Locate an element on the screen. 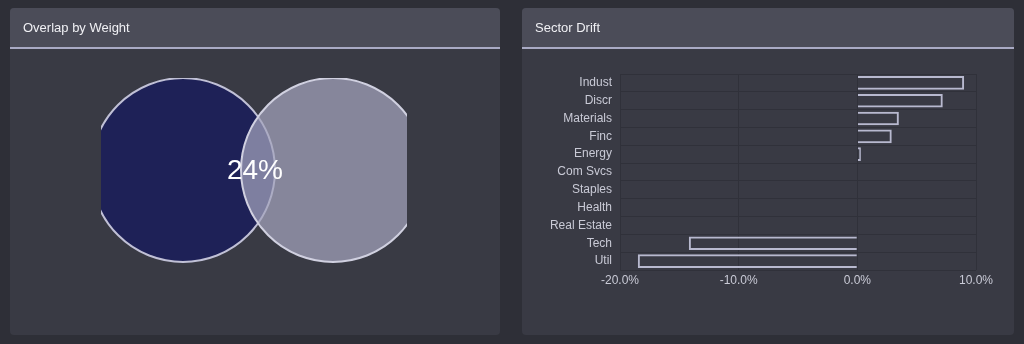 This screenshot has width=1024, height=344. y-tick-label: Com Svcs is located at coordinates (584, 171).